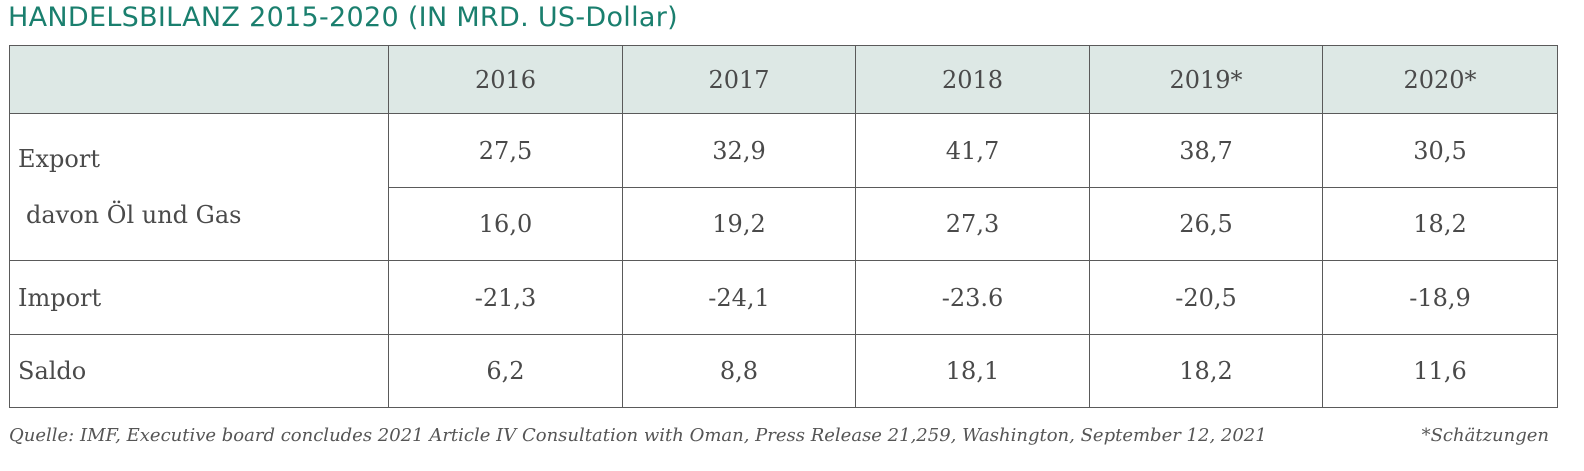 The height and width of the screenshot is (471, 1584). What do you see at coordinates (505, 371) in the screenshot?
I see `table-cell: 6,2` at bounding box center [505, 371].